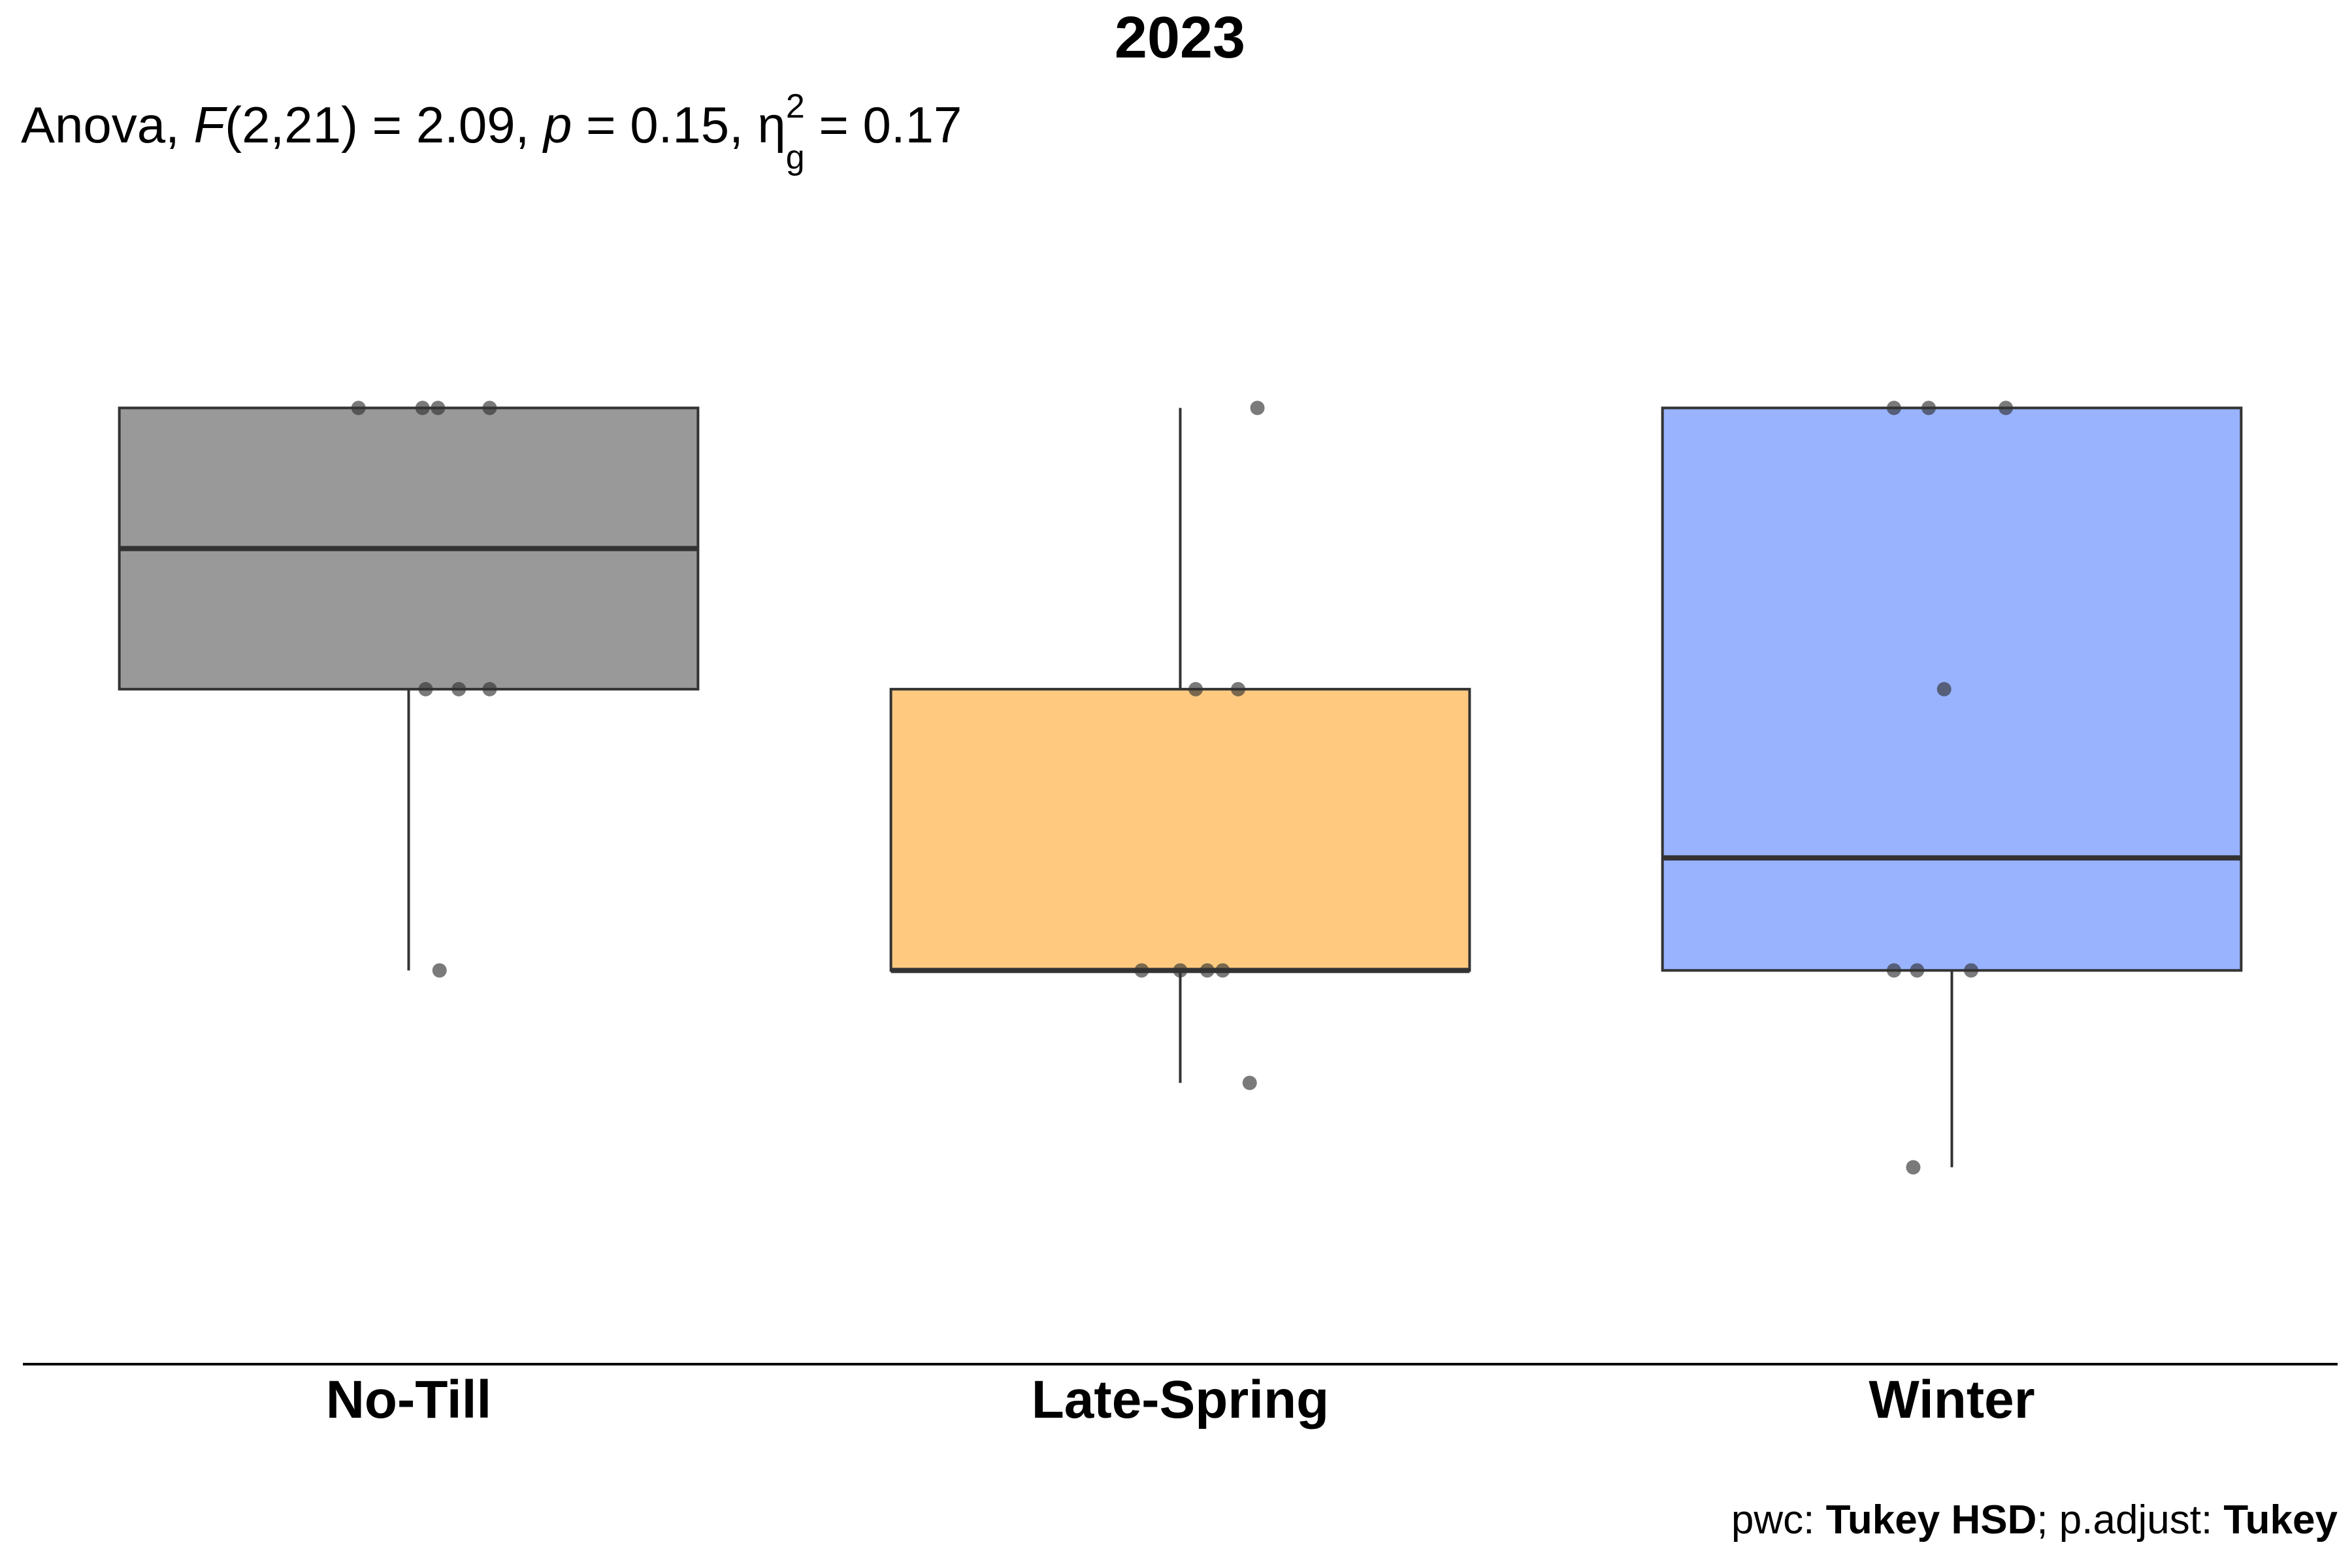 This screenshot has height=1568, width=2352. Describe the element at coordinates (2280, 1520) in the screenshot. I see `caption-adjust-method: Tukey` at that location.